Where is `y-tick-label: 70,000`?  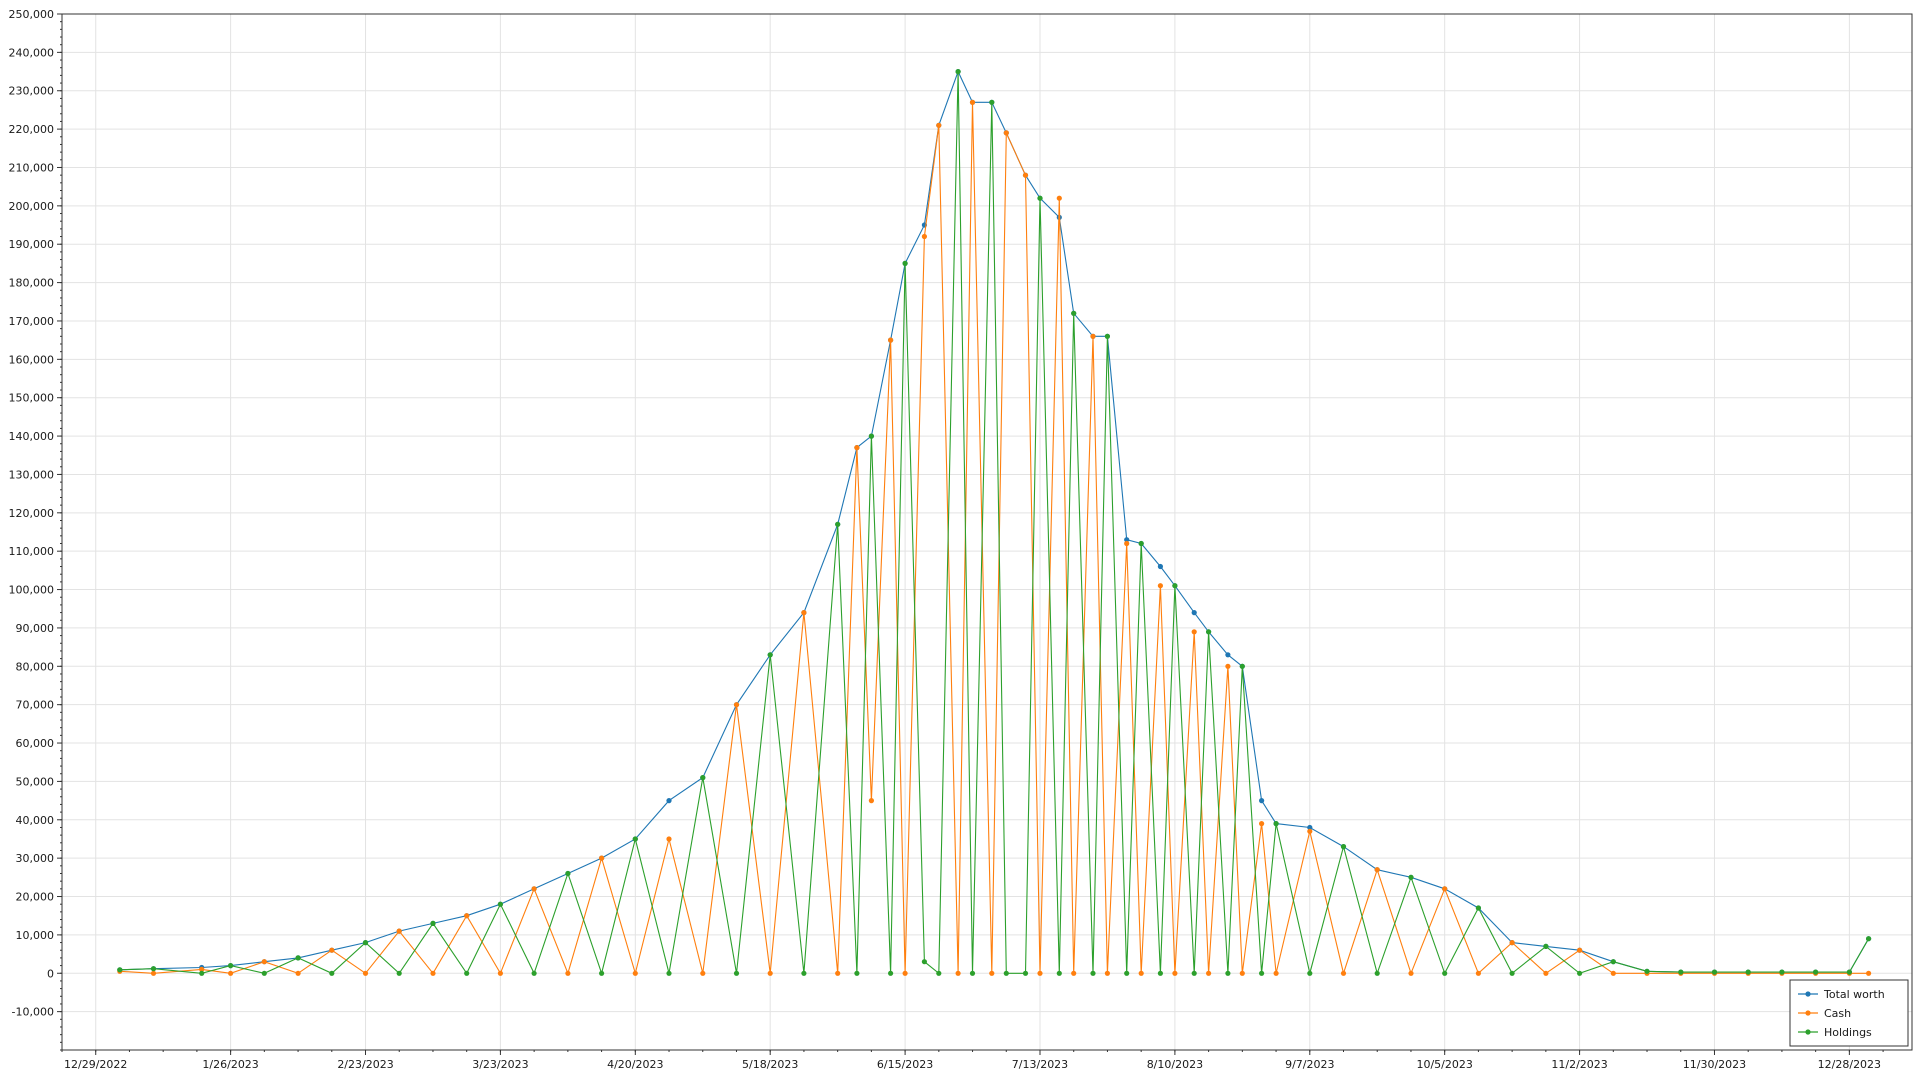 y-tick-label: 70,000 is located at coordinates (35, 705).